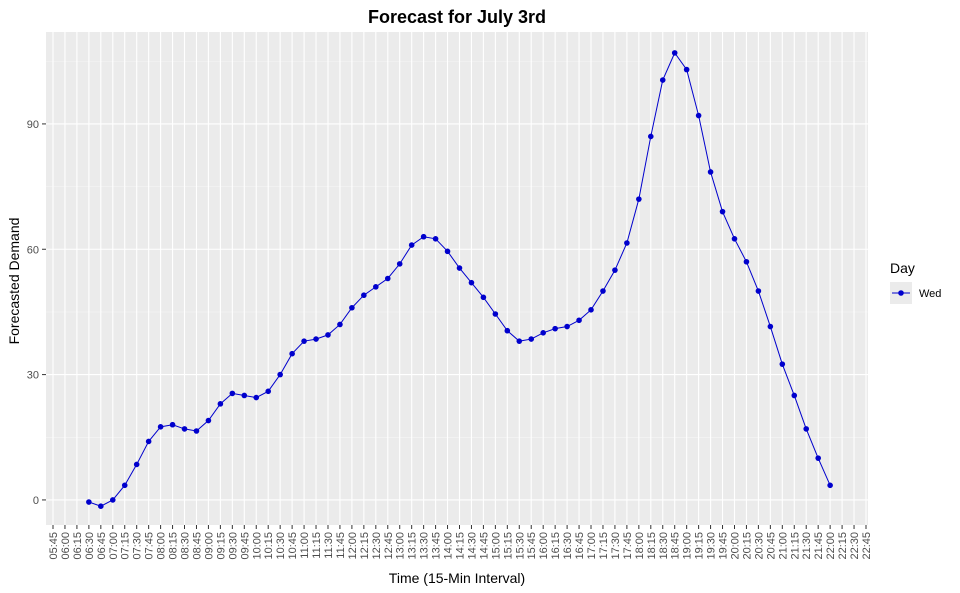 The width and height of the screenshot is (960, 593). Describe the element at coordinates (329, 545) in the screenshot. I see `x-tick-label: 11:30` at that location.